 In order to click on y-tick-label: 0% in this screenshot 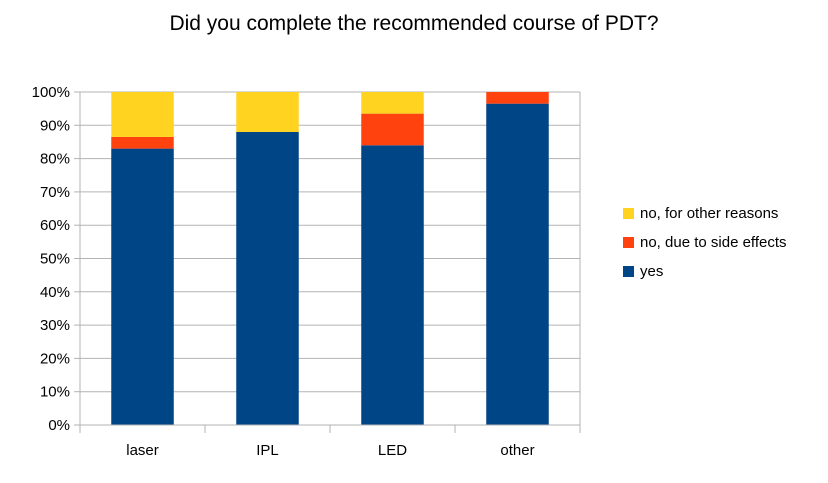, I will do `click(59, 425)`.